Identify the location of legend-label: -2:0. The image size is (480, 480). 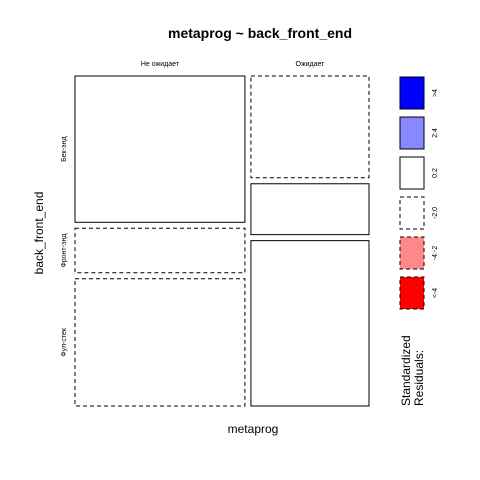
(435, 213).